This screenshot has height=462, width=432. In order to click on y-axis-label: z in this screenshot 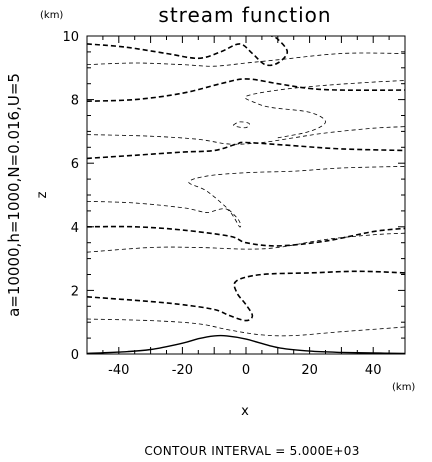, I will do `click(42, 194)`.